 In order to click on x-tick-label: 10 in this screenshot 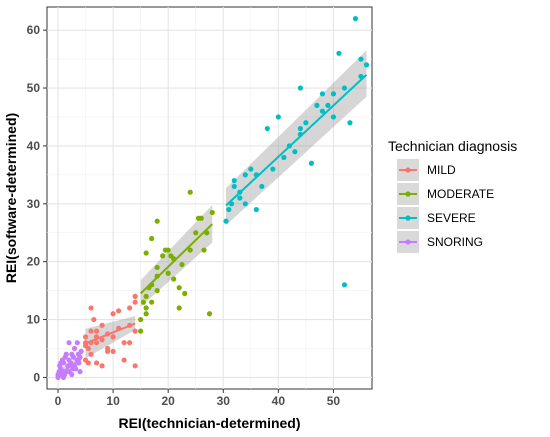, I will do `click(113, 401)`.